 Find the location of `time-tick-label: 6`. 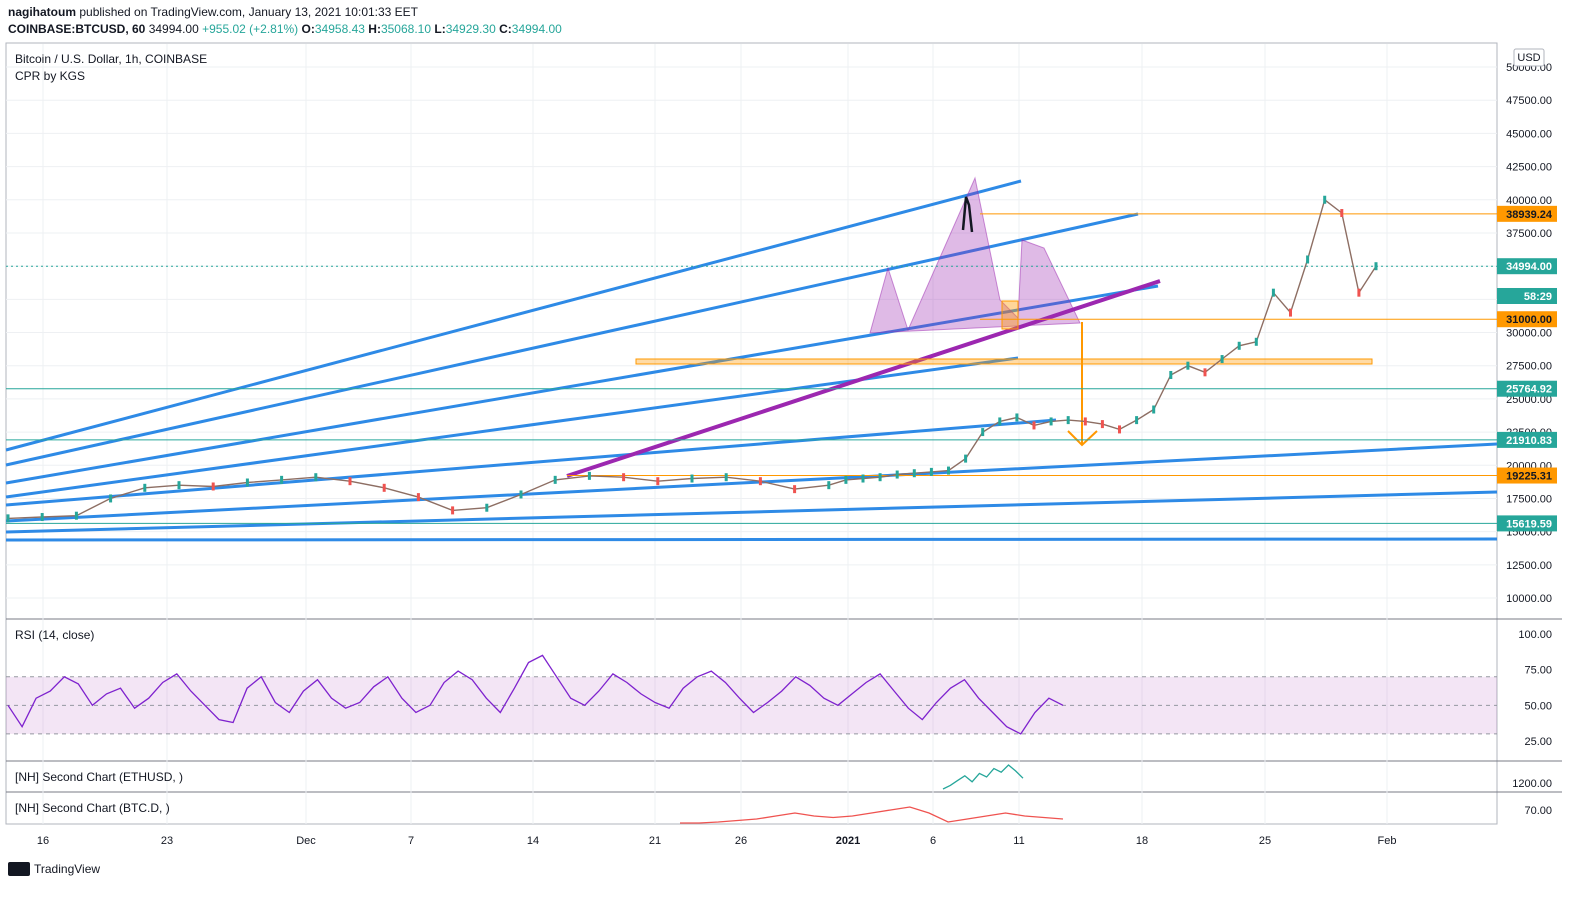

time-tick-label: 6 is located at coordinates (933, 841).